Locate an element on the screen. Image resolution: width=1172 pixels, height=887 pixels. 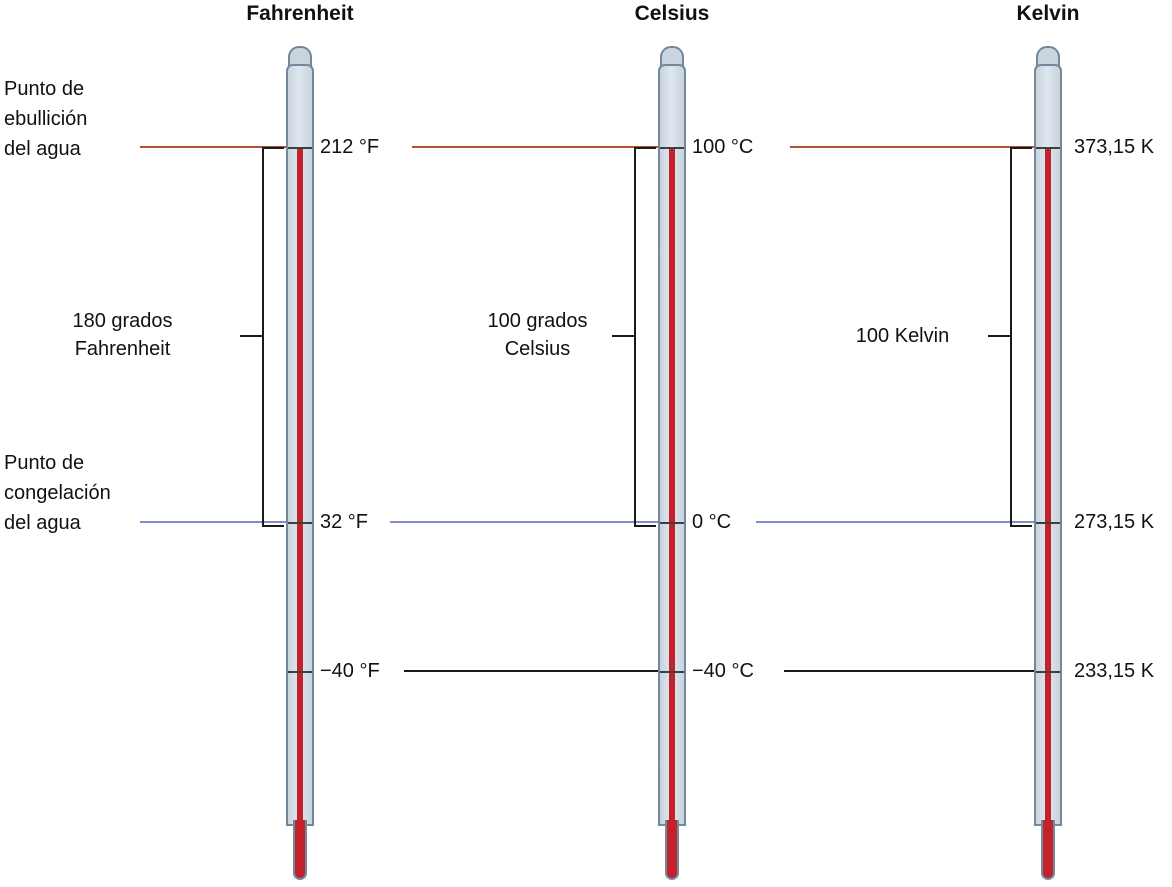
fahrenheit-minus40-value: −40 °F is located at coordinates (350, 671).